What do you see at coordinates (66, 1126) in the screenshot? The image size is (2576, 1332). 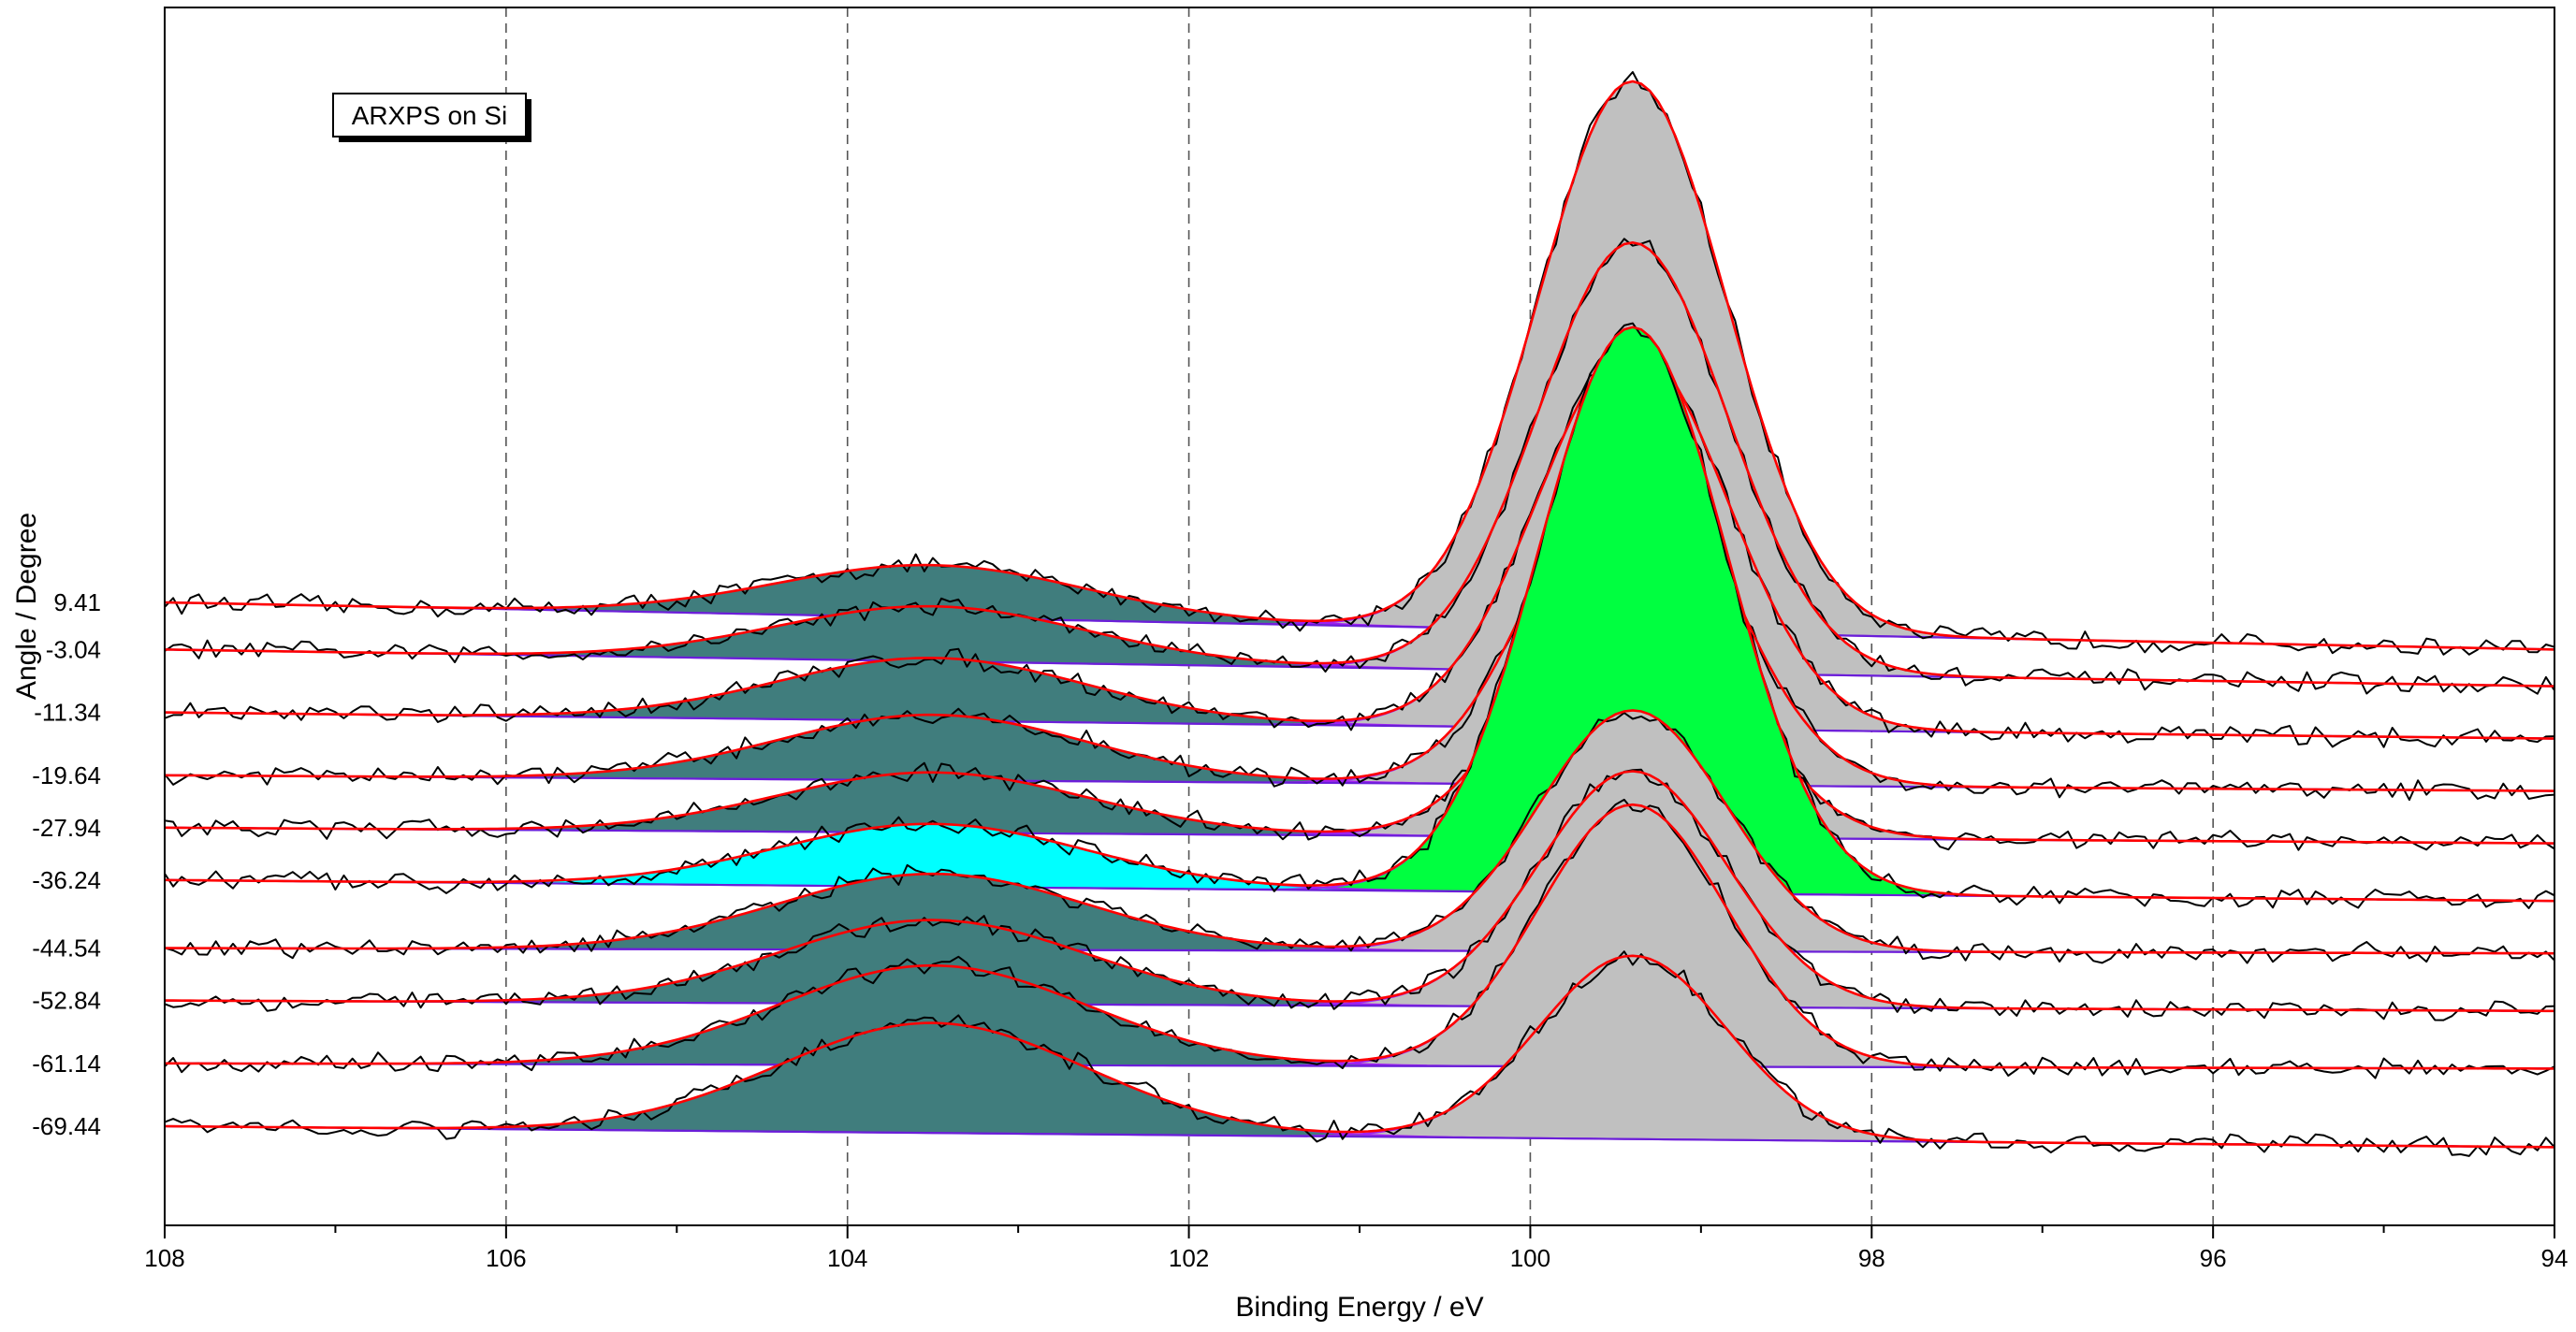 I see `series-angle-label: -69.44` at bounding box center [66, 1126].